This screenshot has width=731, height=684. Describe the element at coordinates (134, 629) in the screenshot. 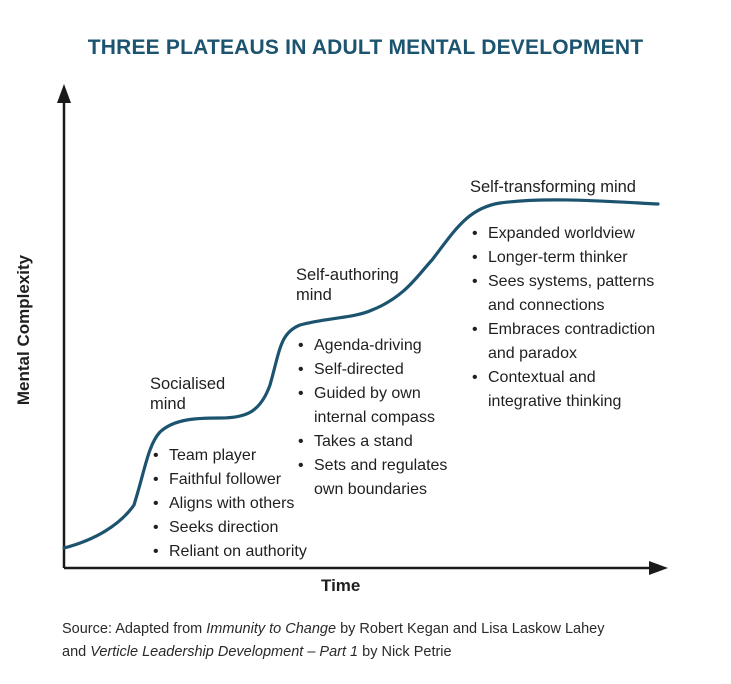

I see `source-prefix: Source: Adapted from` at that location.